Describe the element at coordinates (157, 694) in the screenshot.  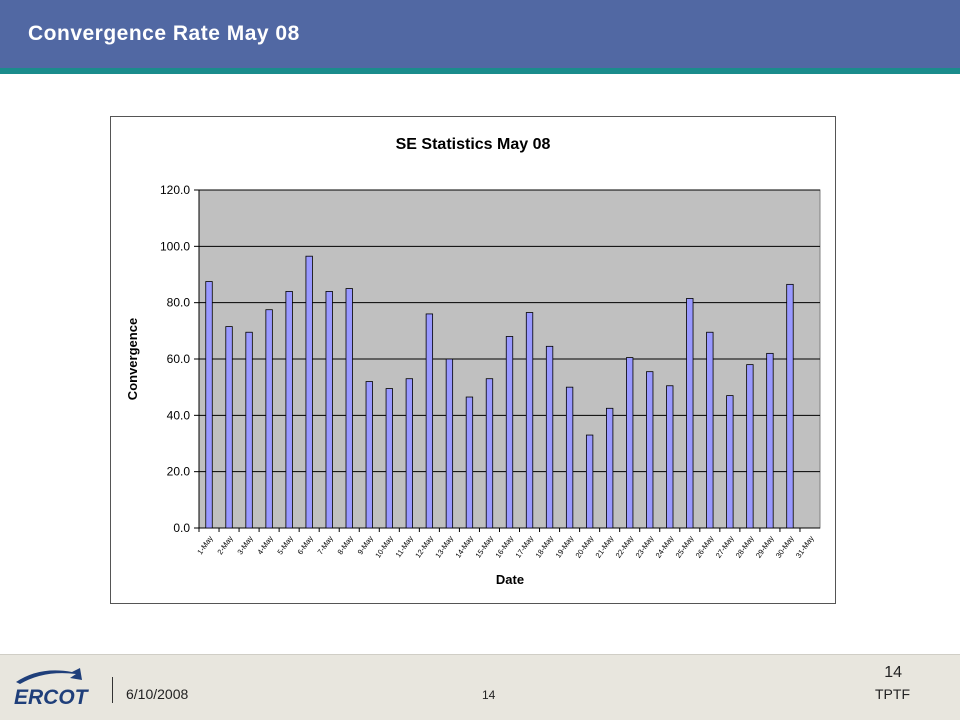
I see `footer-date: 6/10/2008` at that location.